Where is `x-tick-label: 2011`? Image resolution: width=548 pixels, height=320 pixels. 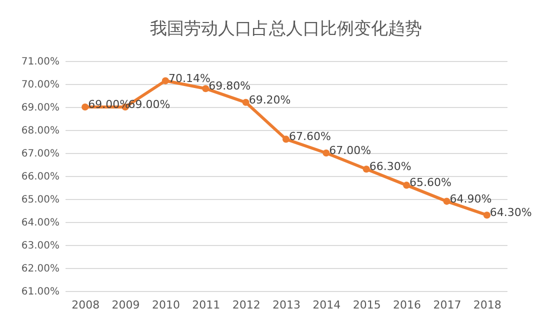 x-tick-label: 2011 is located at coordinates (206, 305).